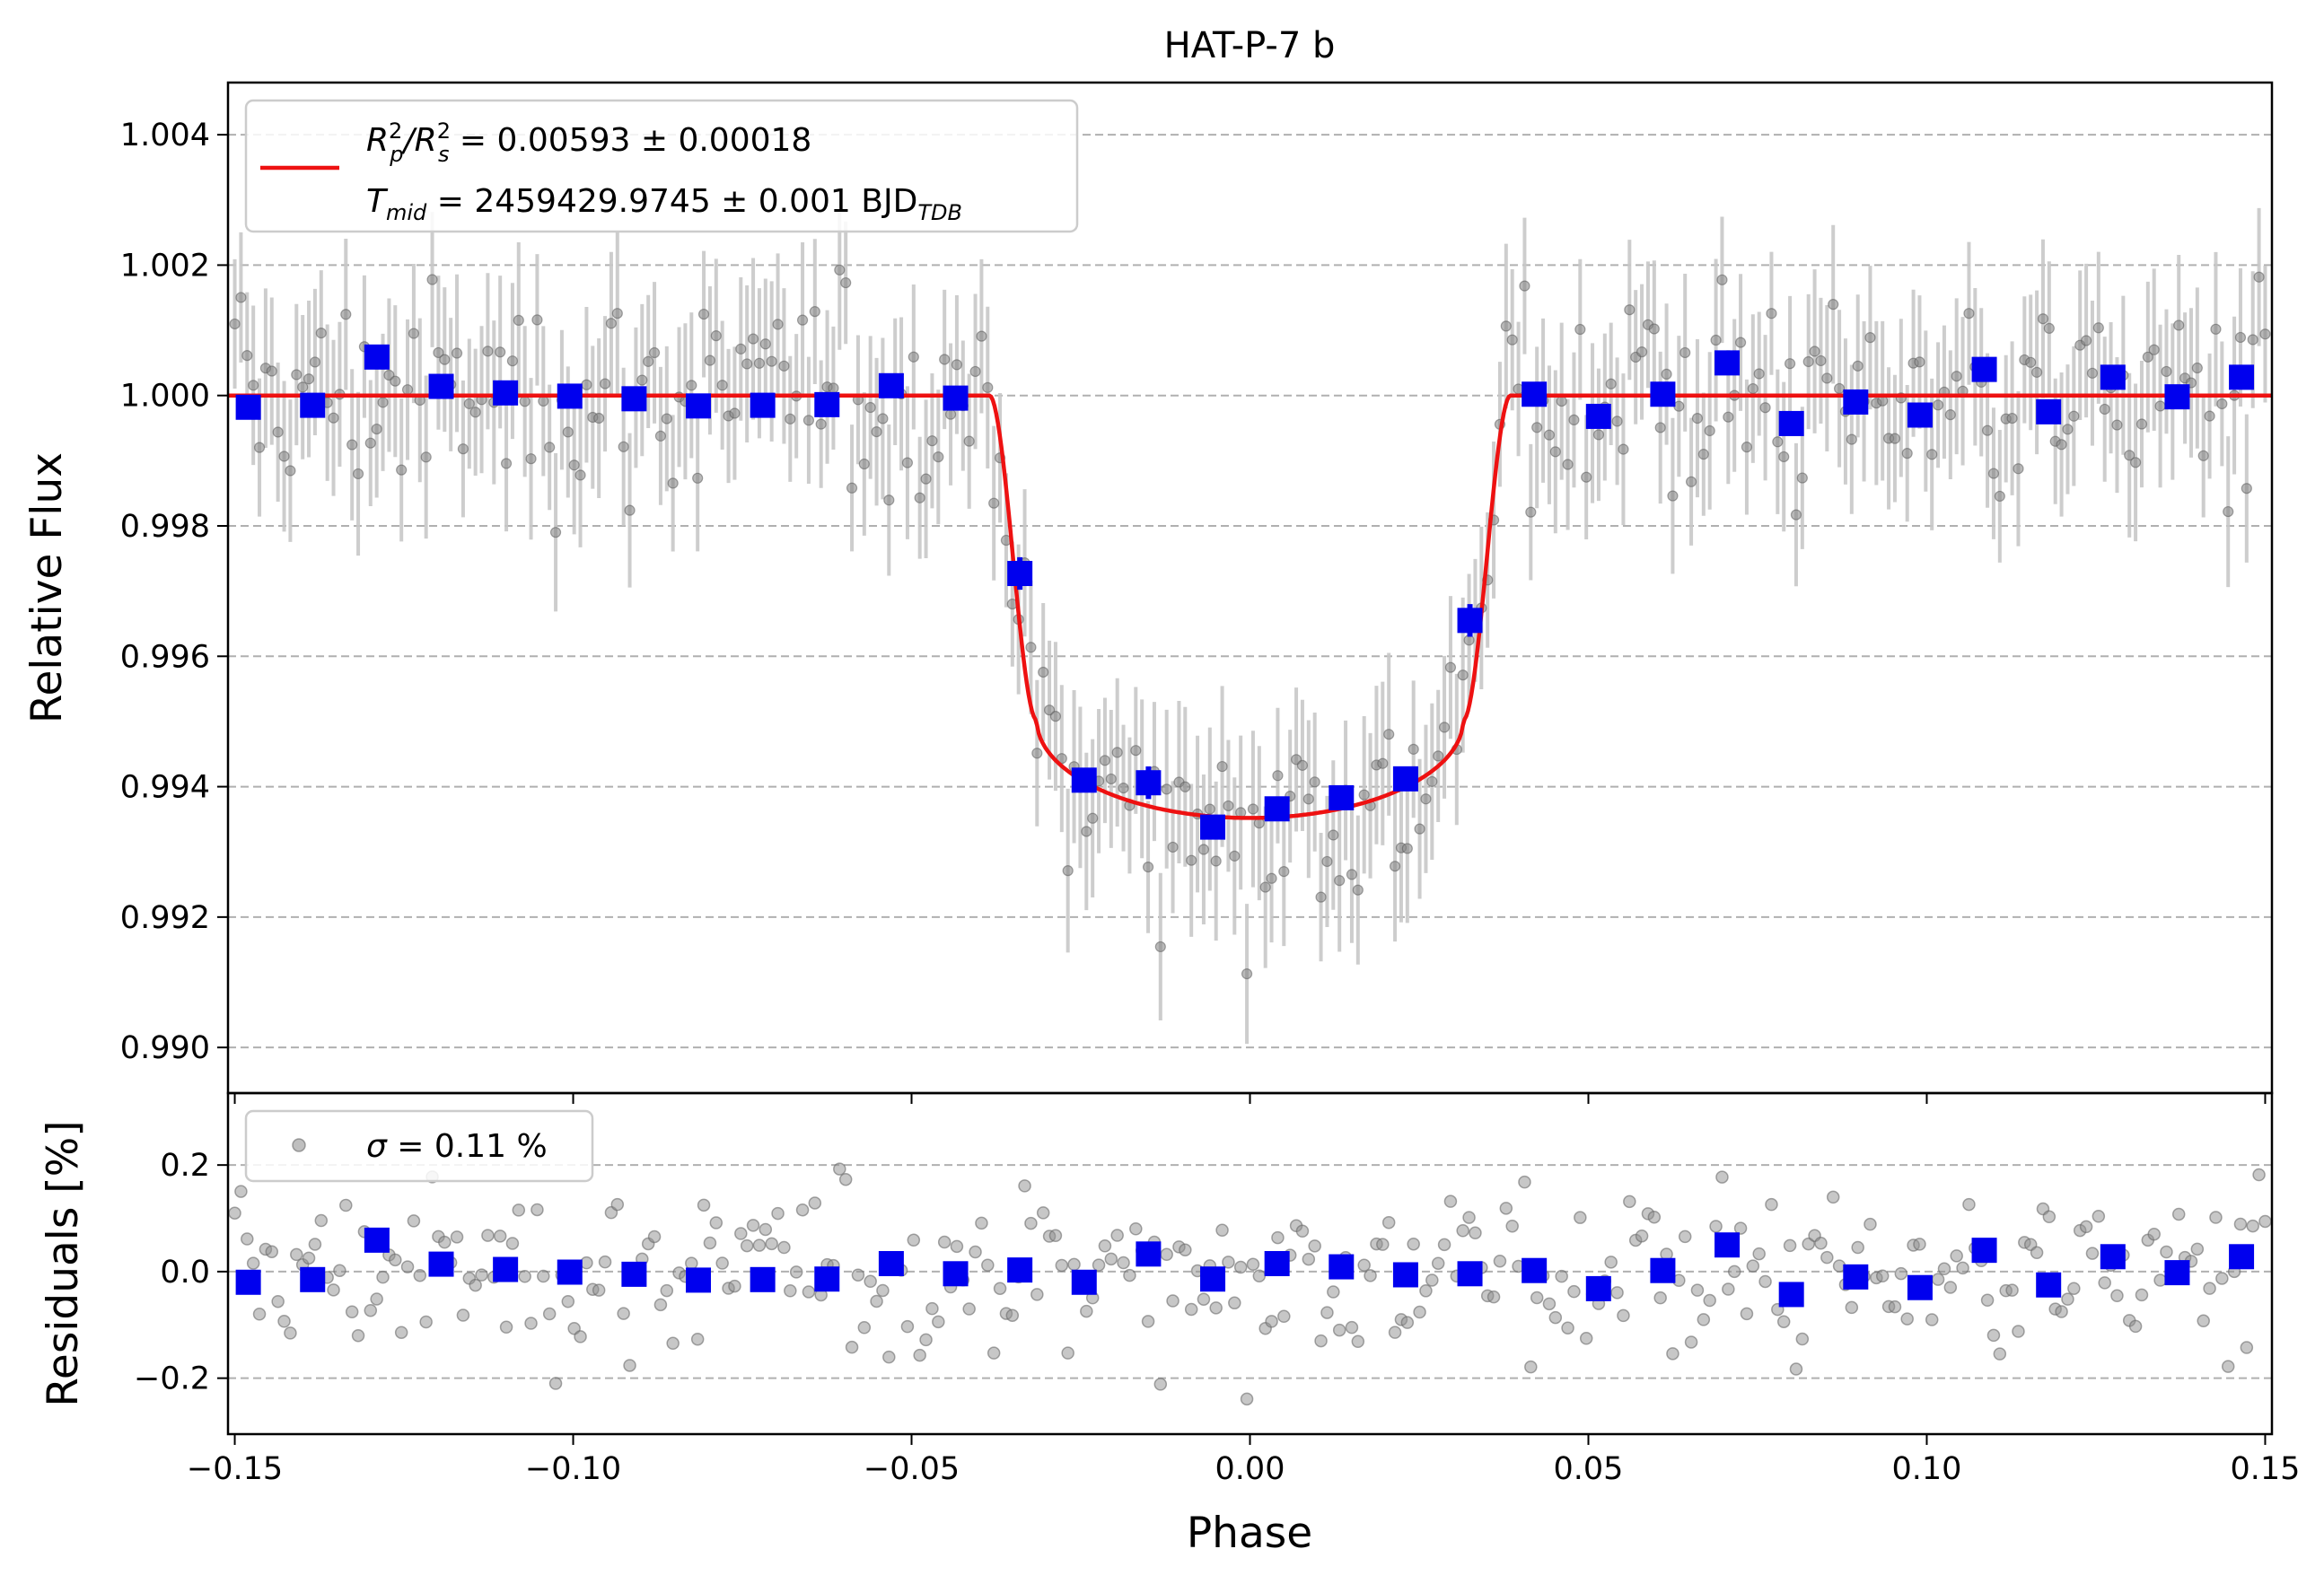 This screenshot has height=1584, width=2324. Describe the element at coordinates (377, 1146) in the screenshot. I see `legend-sigma-symbol: σ` at that location.